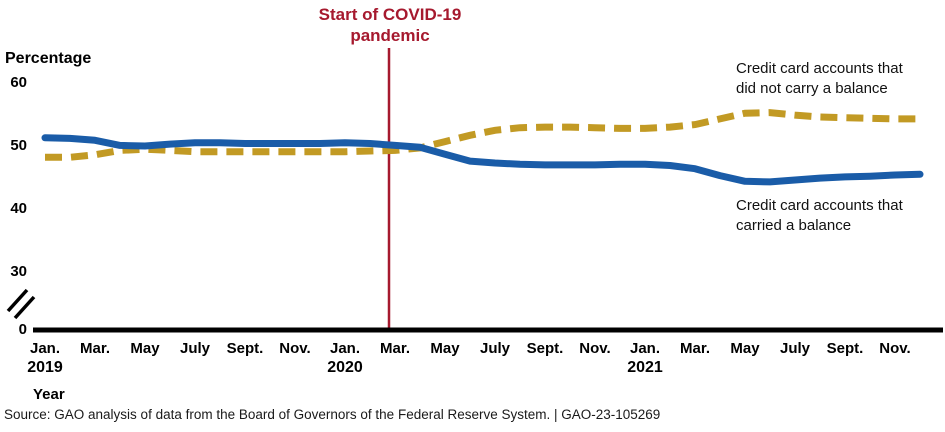 This screenshot has width=945, height=432. What do you see at coordinates (49, 394) in the screenshot?
I see `x-axis-title: Year` at bounding box center [49, 394].